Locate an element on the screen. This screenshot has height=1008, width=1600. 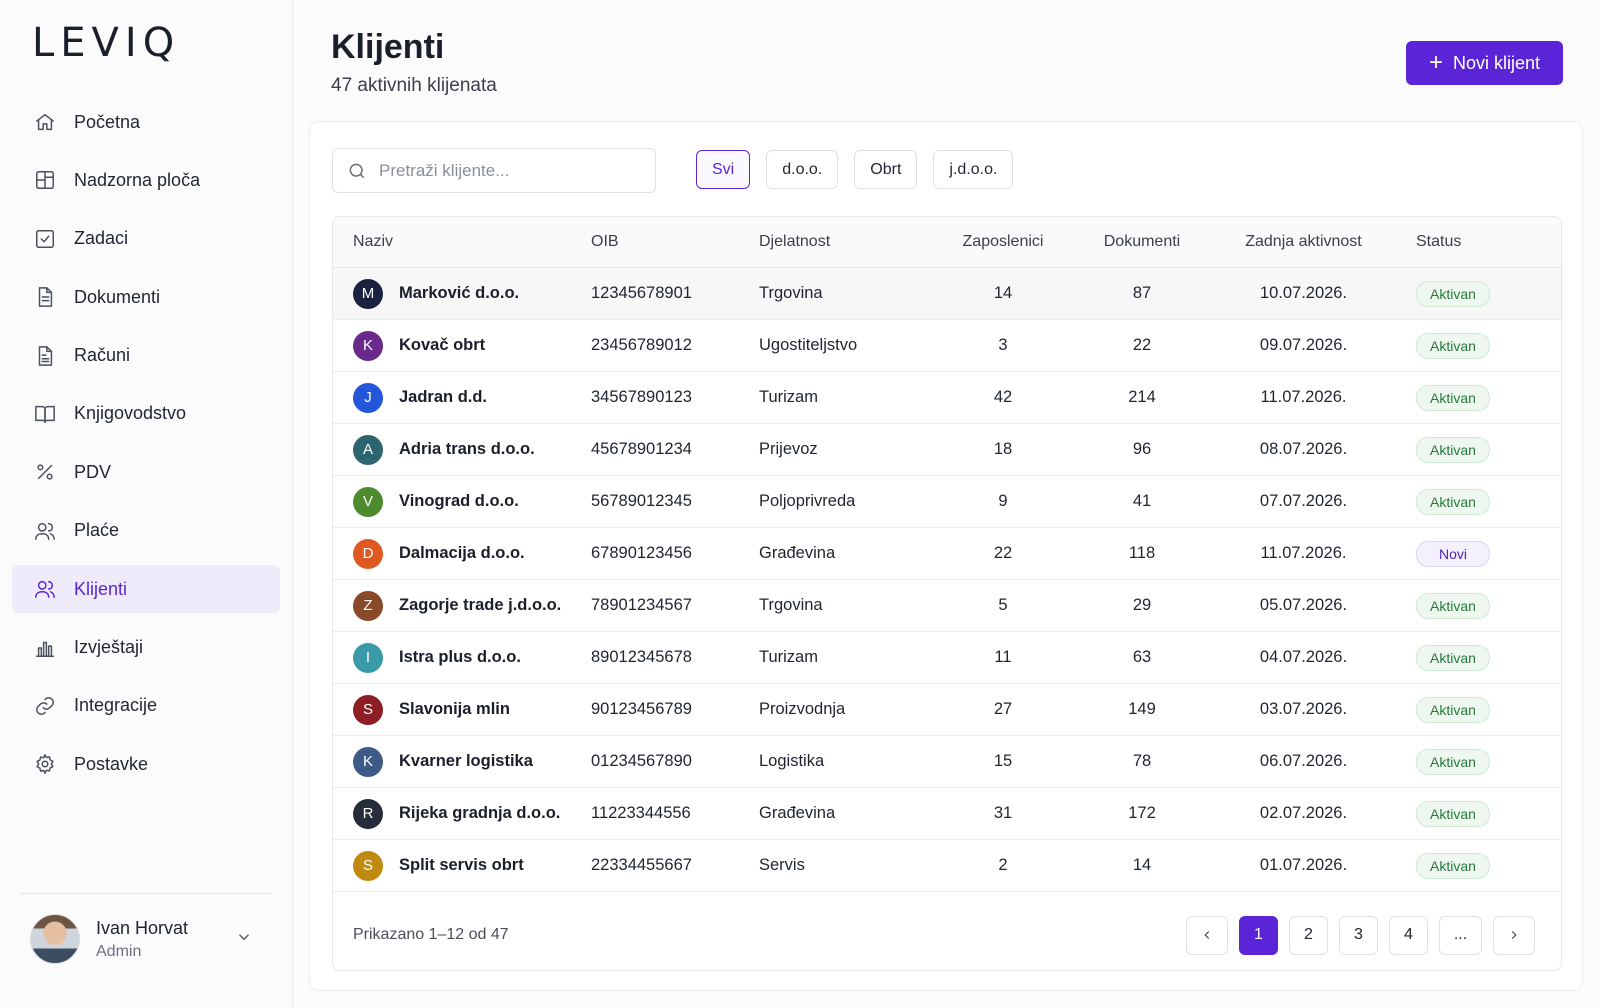
last-activity-cell: 11.07.2026. is located at coordinates (1303, 397).